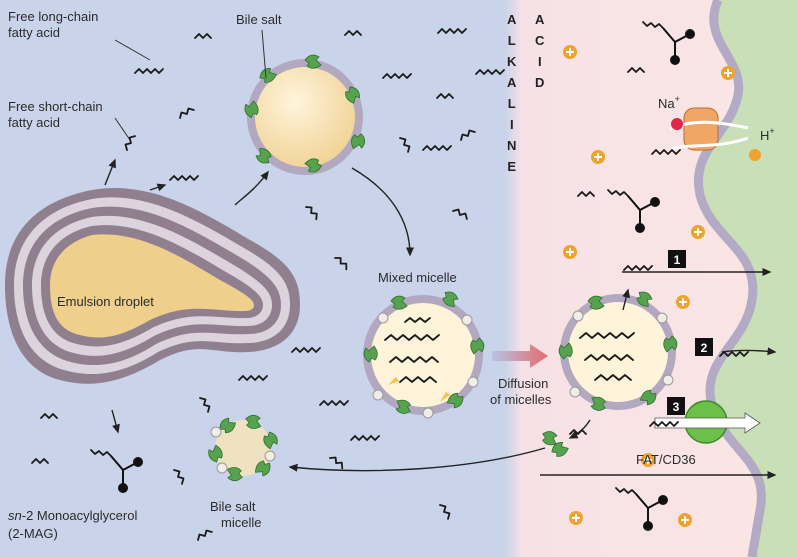  Describe the element at coordinates (666, 459) in the screenshot. I see `transporter-label: FAT/CD36` at that location.